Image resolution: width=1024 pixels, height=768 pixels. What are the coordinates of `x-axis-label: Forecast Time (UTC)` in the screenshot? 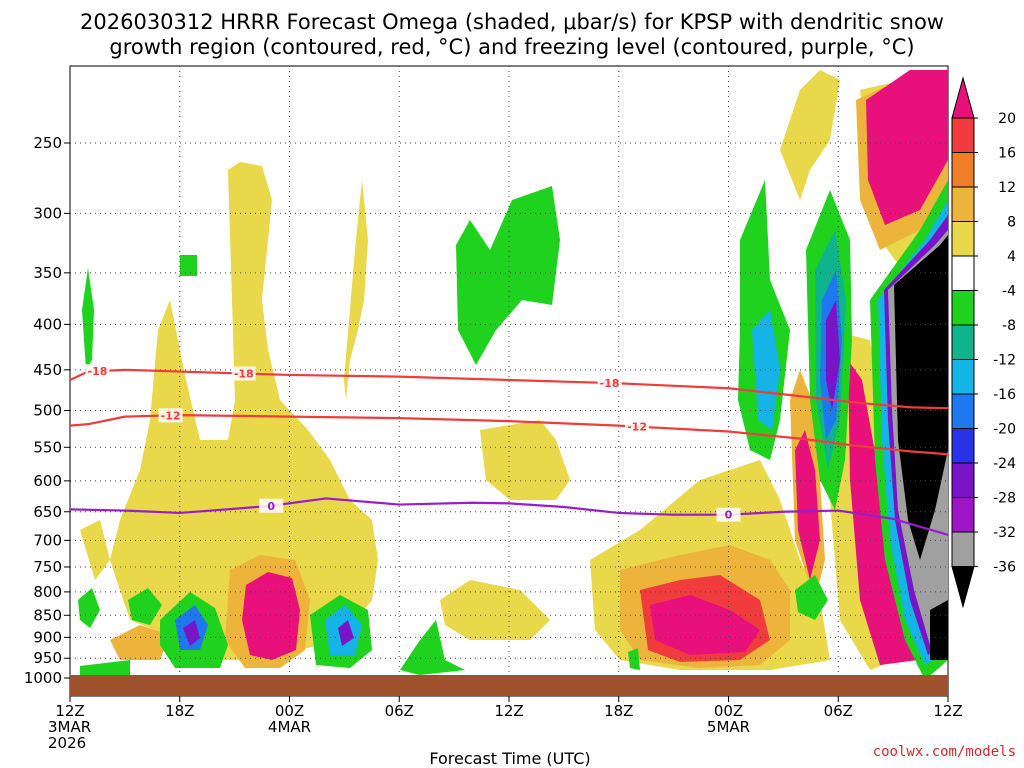 It's located at (509, 758).